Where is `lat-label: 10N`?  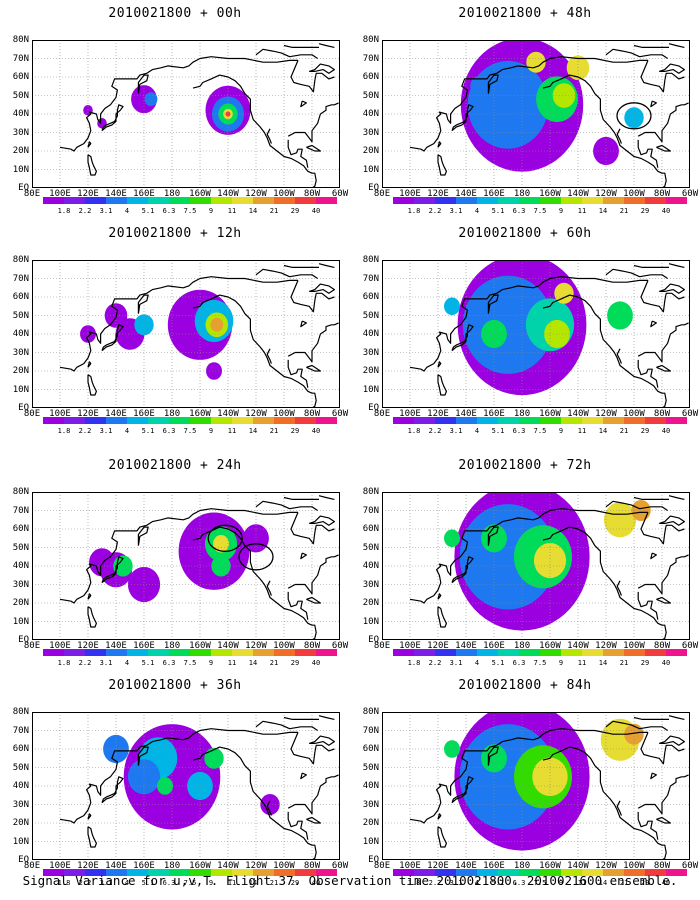
lat-label: 10N is located at coordinates (20, 169).